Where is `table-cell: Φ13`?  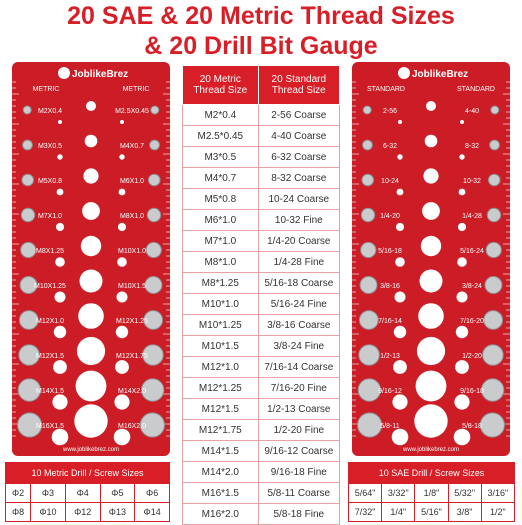
table-cell: Φ13 is located at coordinates (117, 512).